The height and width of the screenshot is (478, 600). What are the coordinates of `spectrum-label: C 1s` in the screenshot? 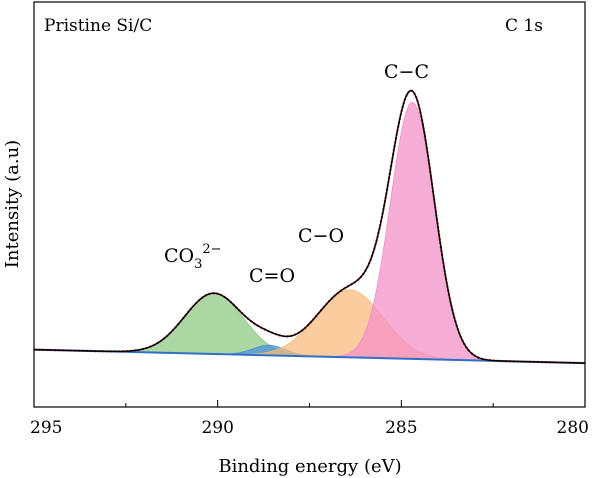 It's located at (524, 26).